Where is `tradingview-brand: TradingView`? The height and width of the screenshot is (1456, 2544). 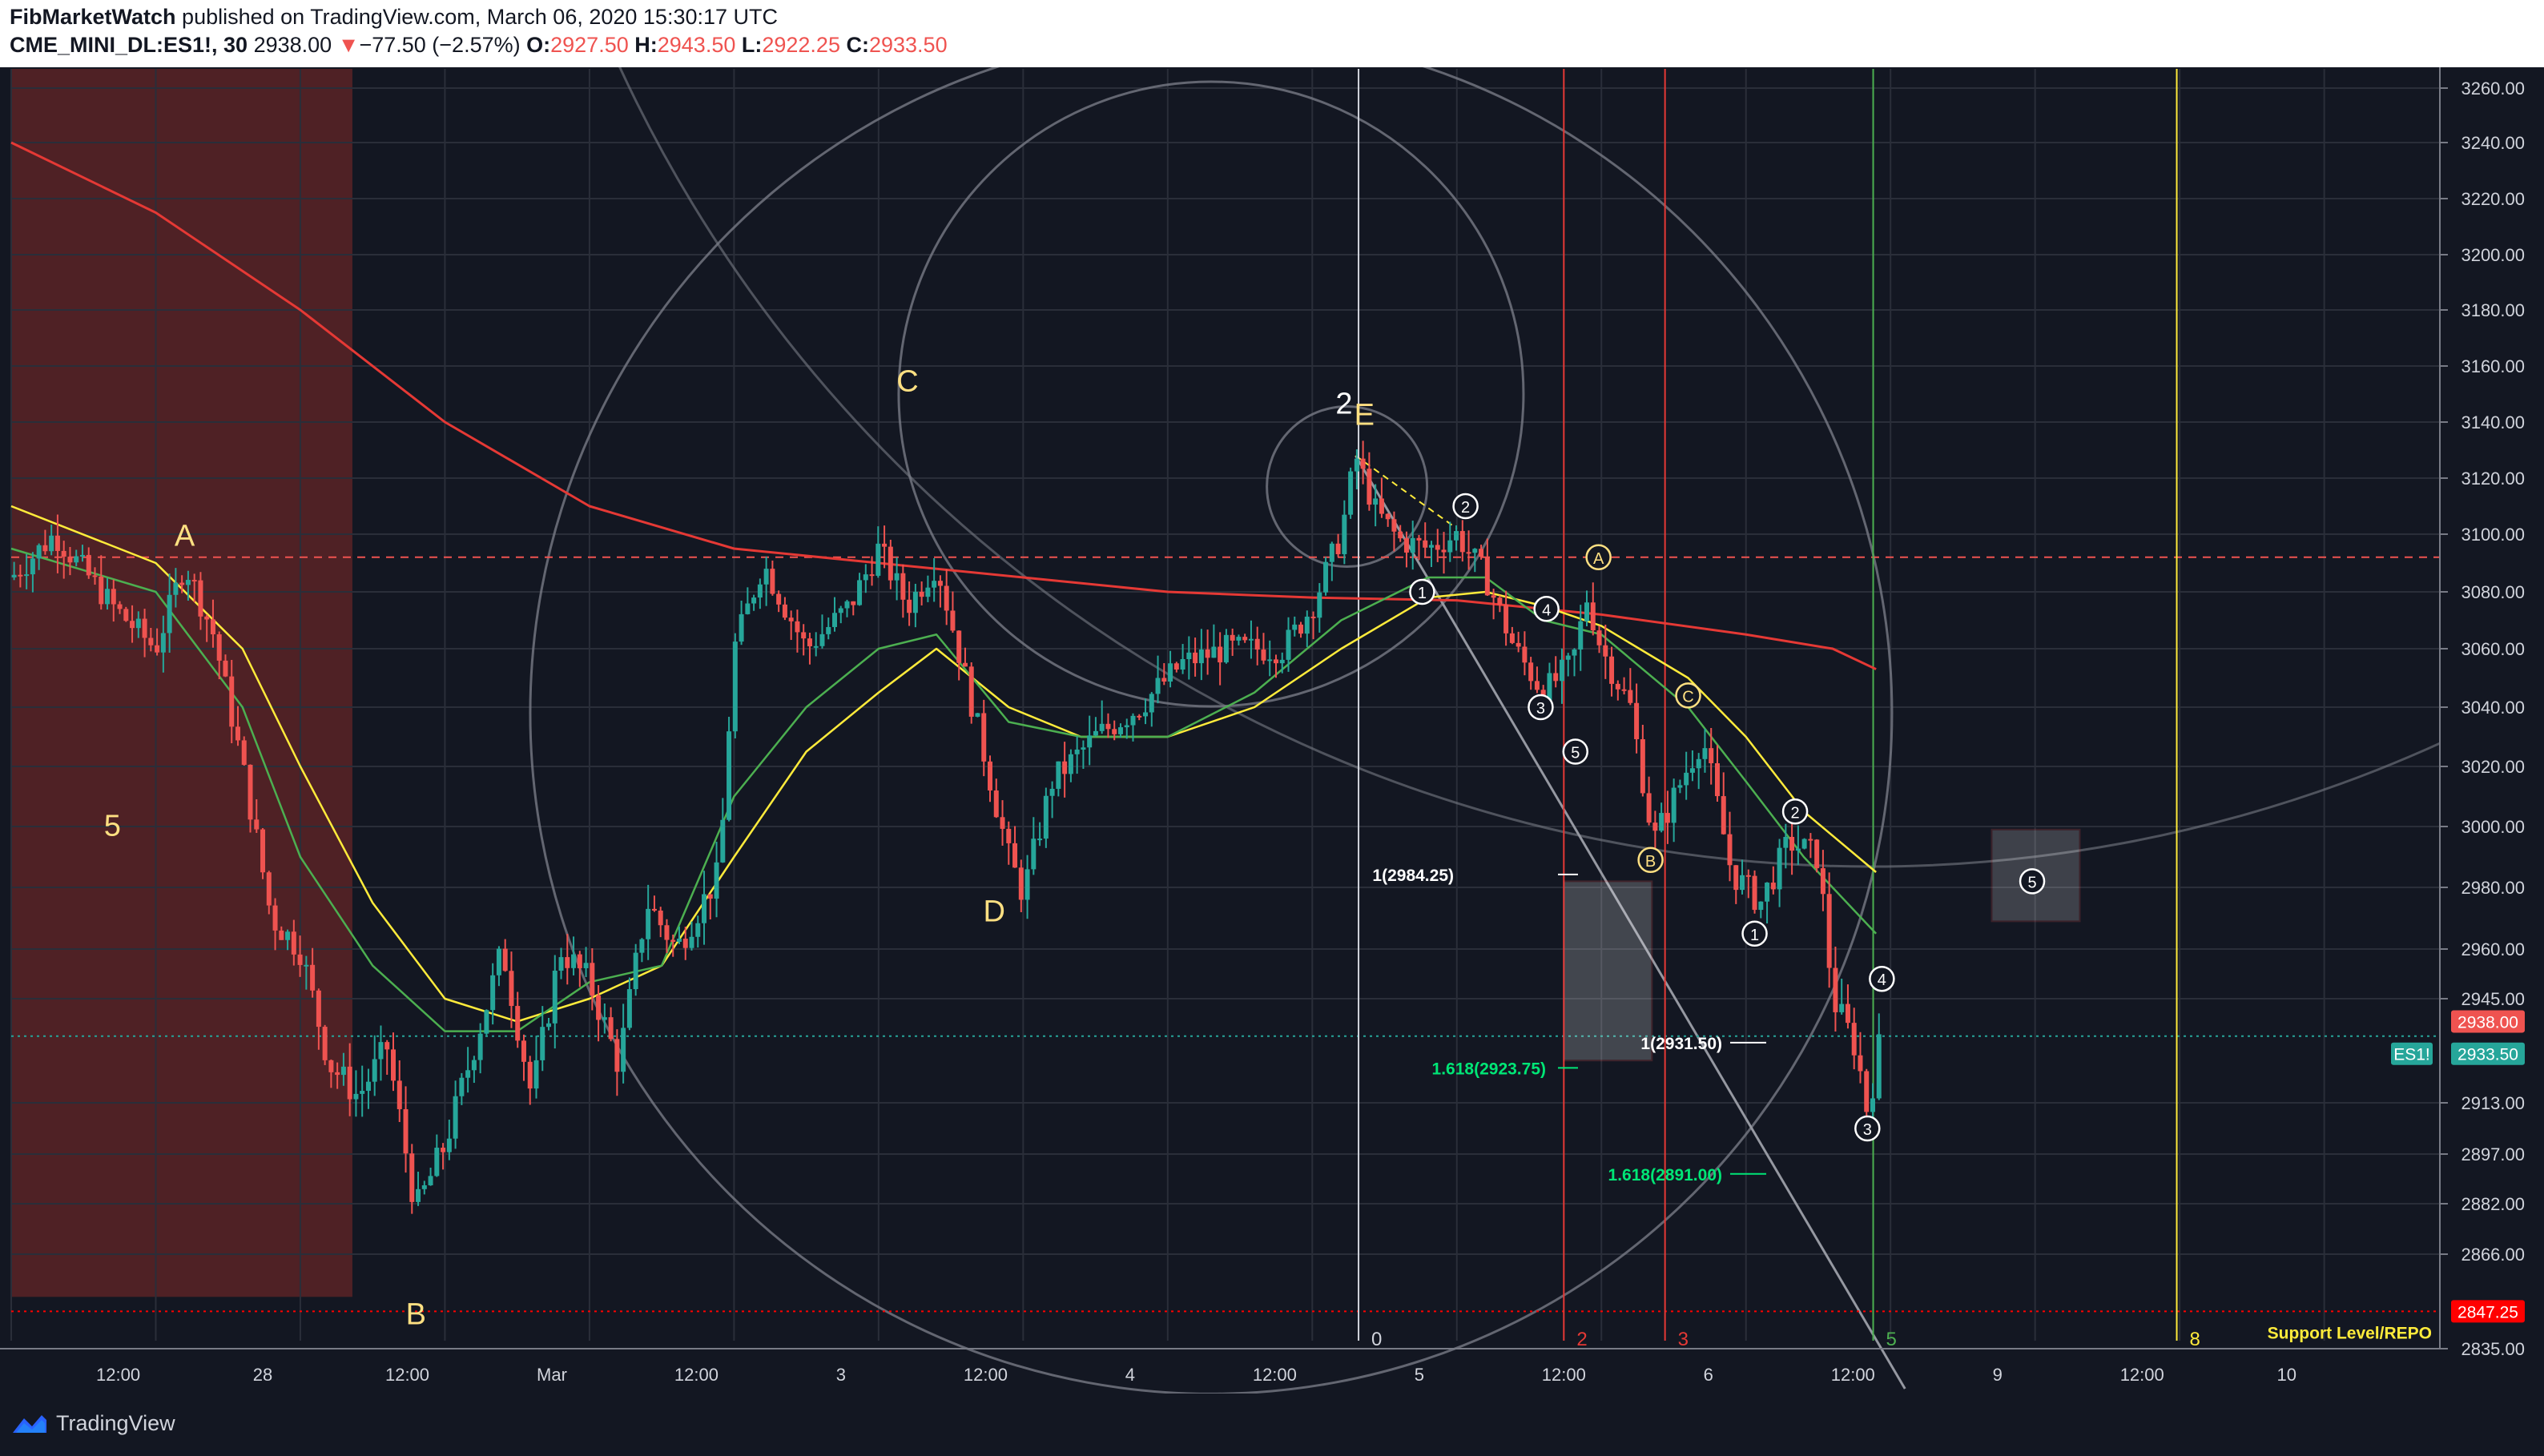 tradingview-brand: TradingView is located at coordinates (93, 1423).